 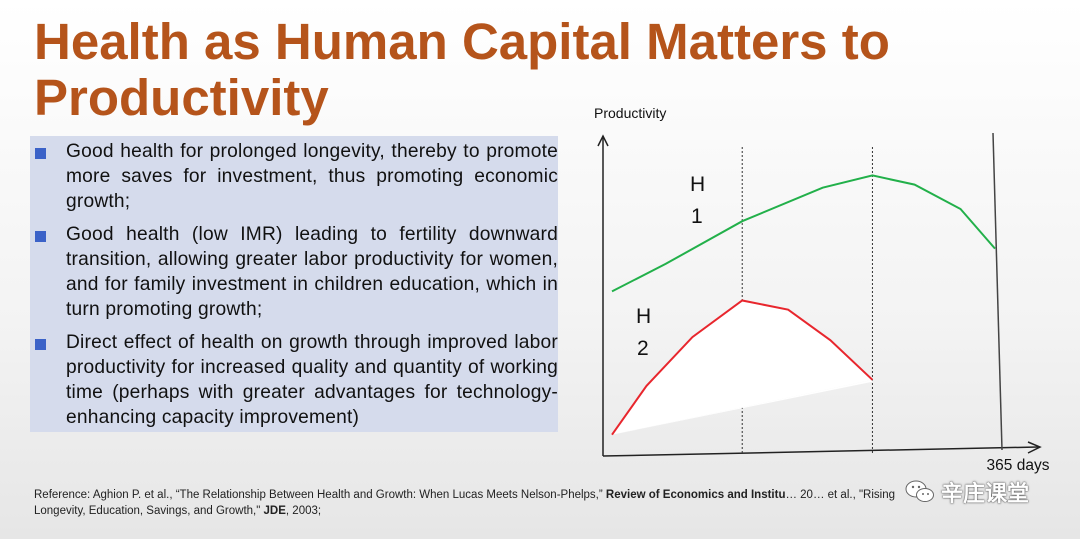 What do you see at coordinates (643, 316) in the screenshot?
I see `series-label-h2-top: H` at bounding box center [643, 316].